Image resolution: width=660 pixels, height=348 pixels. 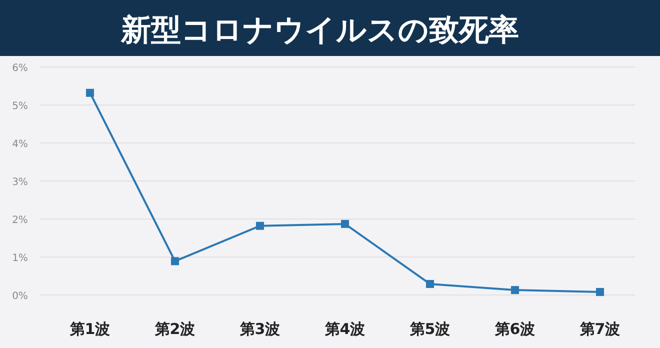 I want to click on x-tick-label: 第1波, so click(x=89, y=329).